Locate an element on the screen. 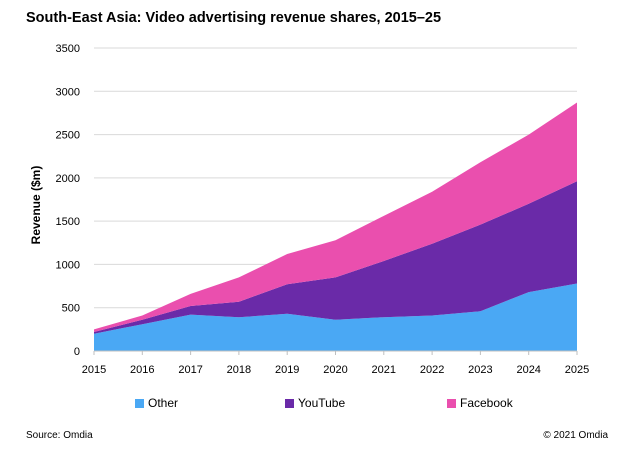  legend-swatch-facebook is located at coordinates (451, 403).